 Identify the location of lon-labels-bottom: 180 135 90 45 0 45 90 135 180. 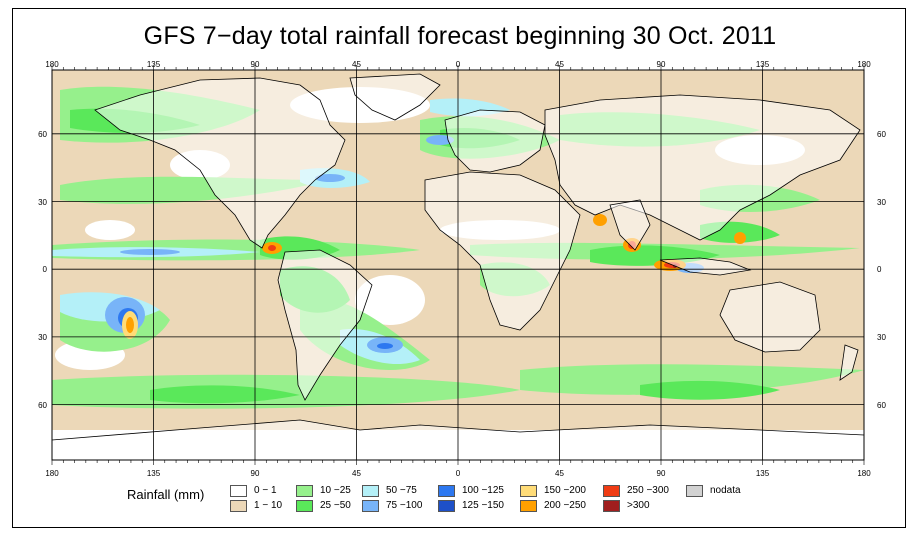
(458, 473).